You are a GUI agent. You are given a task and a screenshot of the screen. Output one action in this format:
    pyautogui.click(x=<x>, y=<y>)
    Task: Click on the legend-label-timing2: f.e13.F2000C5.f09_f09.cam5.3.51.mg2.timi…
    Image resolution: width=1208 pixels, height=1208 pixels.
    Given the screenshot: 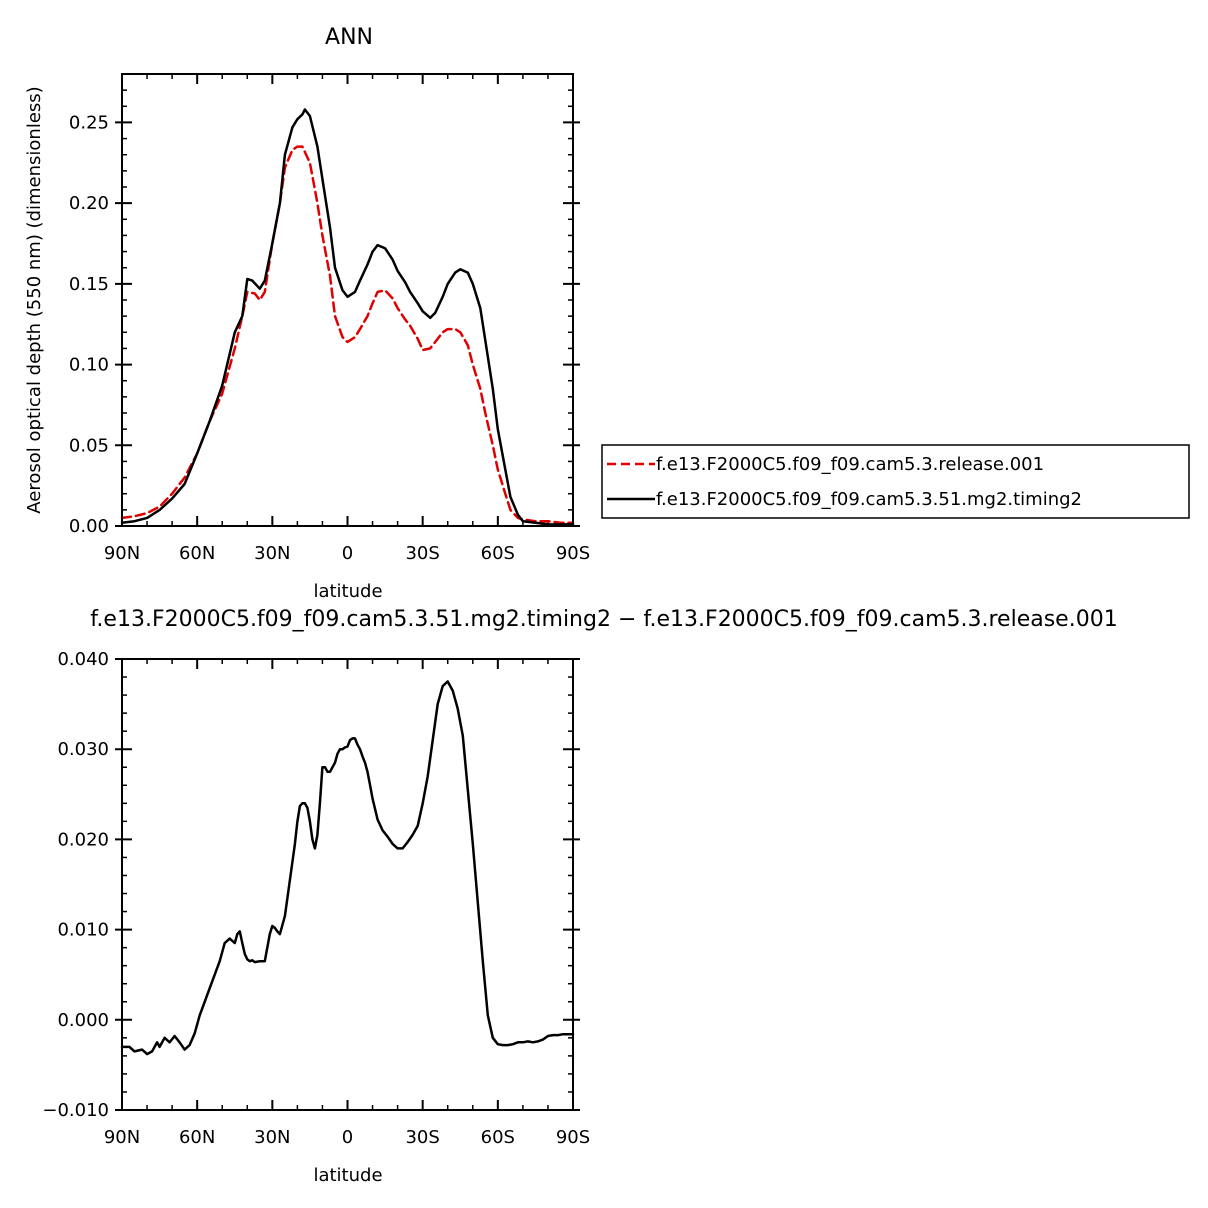 What is the action you would take?
    pyautogui.click(x=869, y=499)
    